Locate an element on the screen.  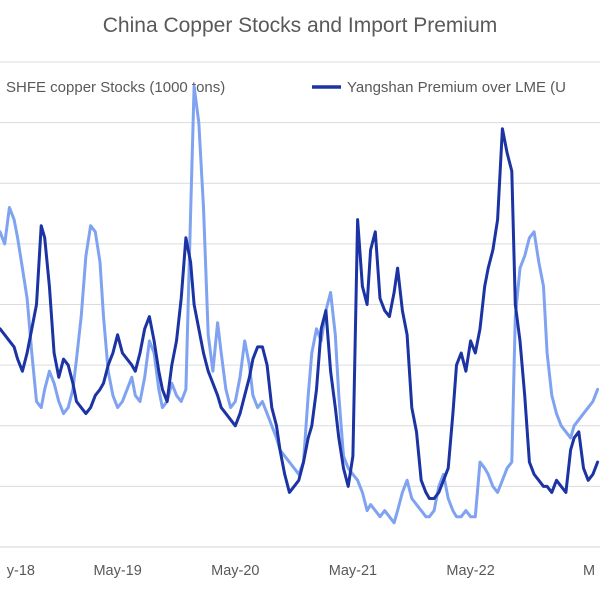
x-tick-label: May-20 is located at coordinates (235, 571).